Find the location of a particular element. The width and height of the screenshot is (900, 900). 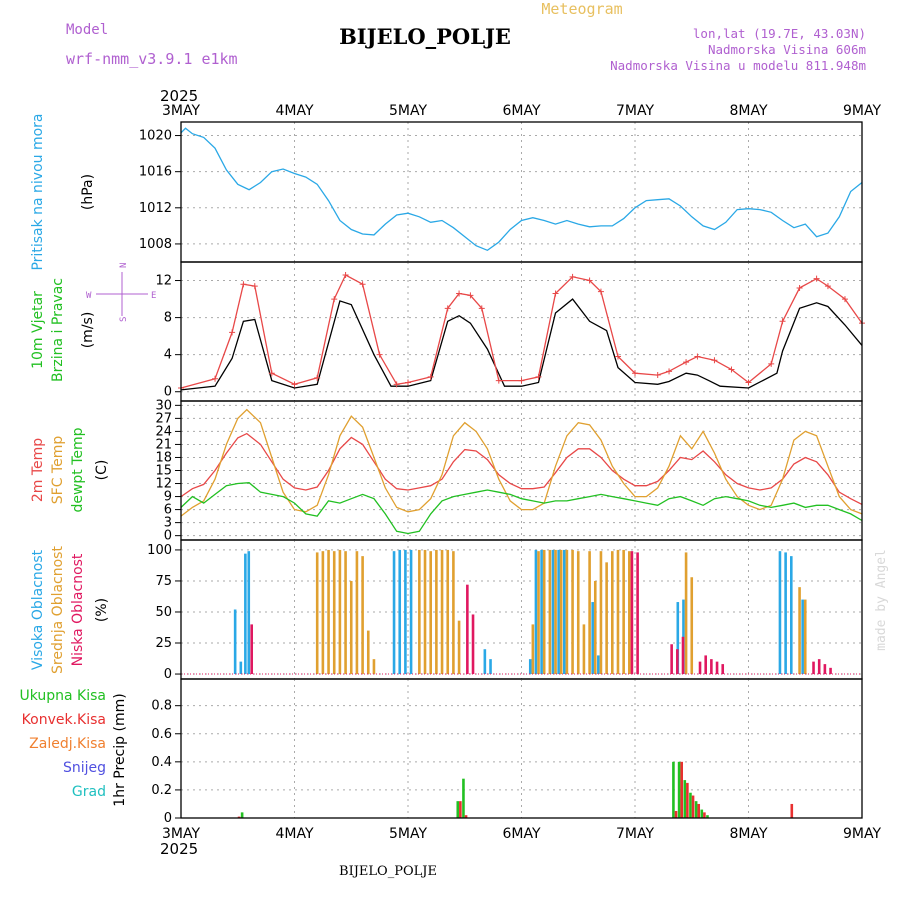

y-tick-label: 100 is located at coordinates (159, 550).